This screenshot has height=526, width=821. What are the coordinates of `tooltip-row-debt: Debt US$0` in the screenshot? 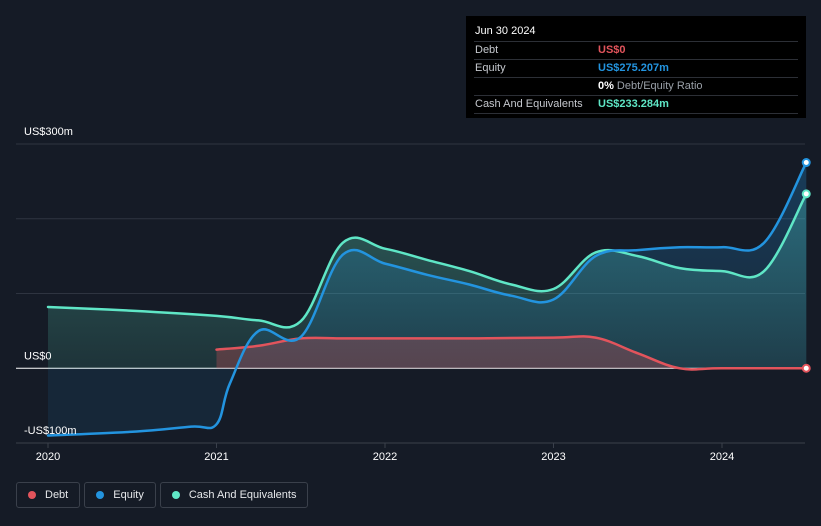 It's located at (636, 50).